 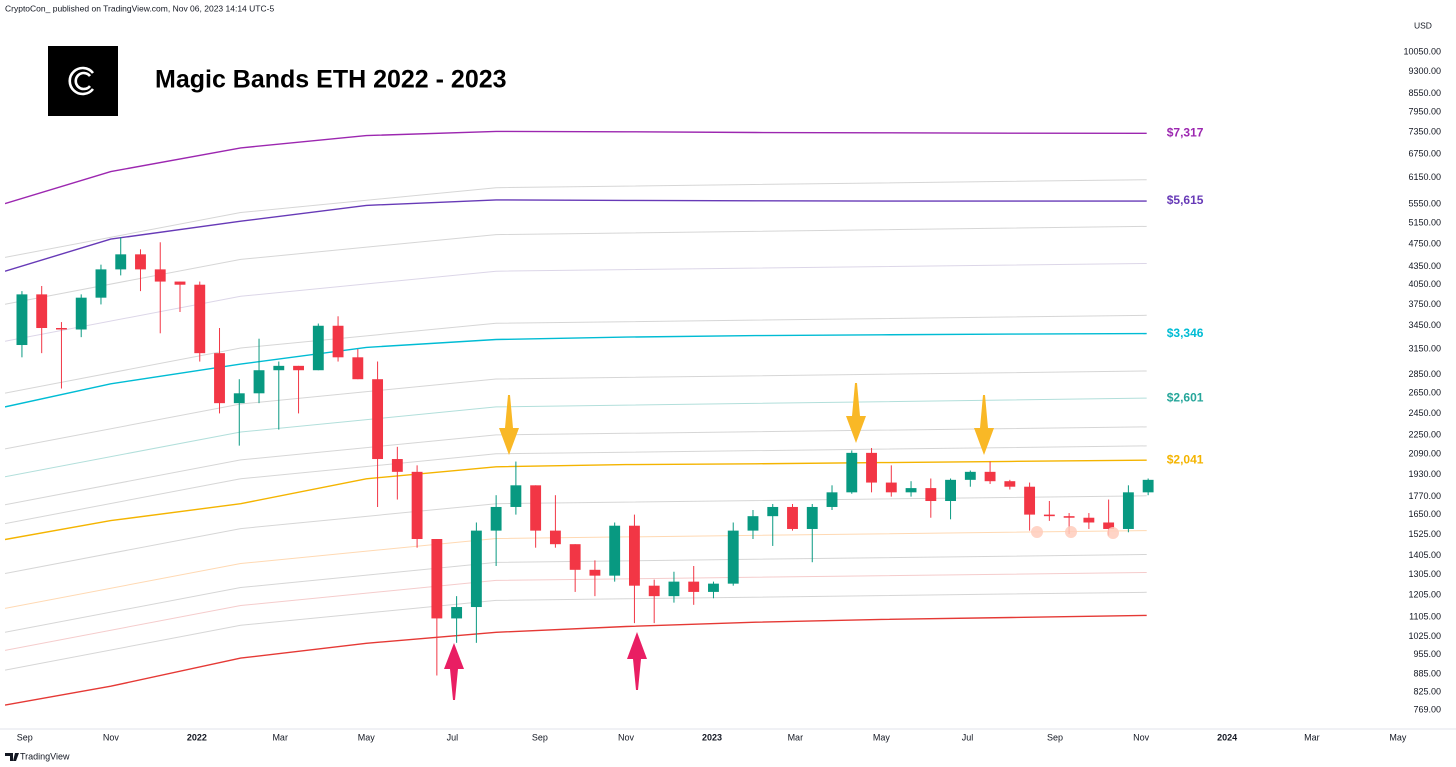 What do you see at coordinates (1424, 243) in the screenshot?
I see `y-tick-label: 4750.00` at bounding box center [1424, 243].